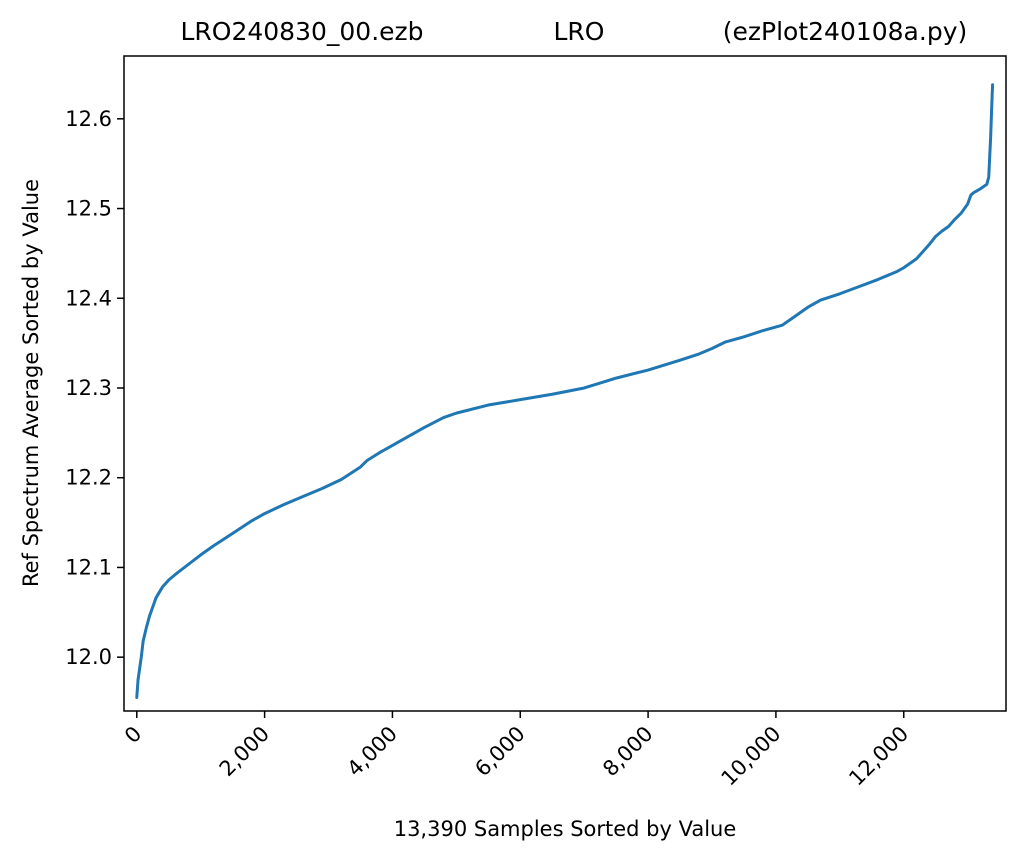  I want to click on y-tick-label: 12.2, so click(88, 478).